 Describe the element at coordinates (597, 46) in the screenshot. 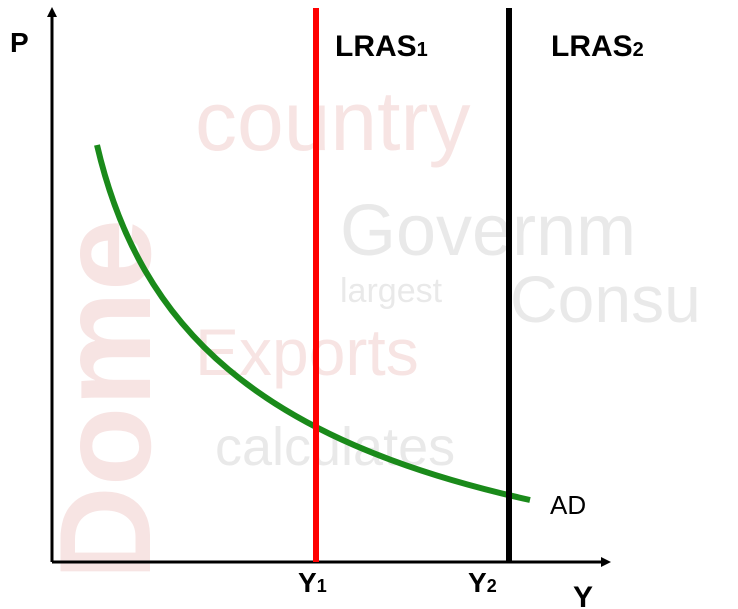

I see `lras2-label: LRAS2` at that location.